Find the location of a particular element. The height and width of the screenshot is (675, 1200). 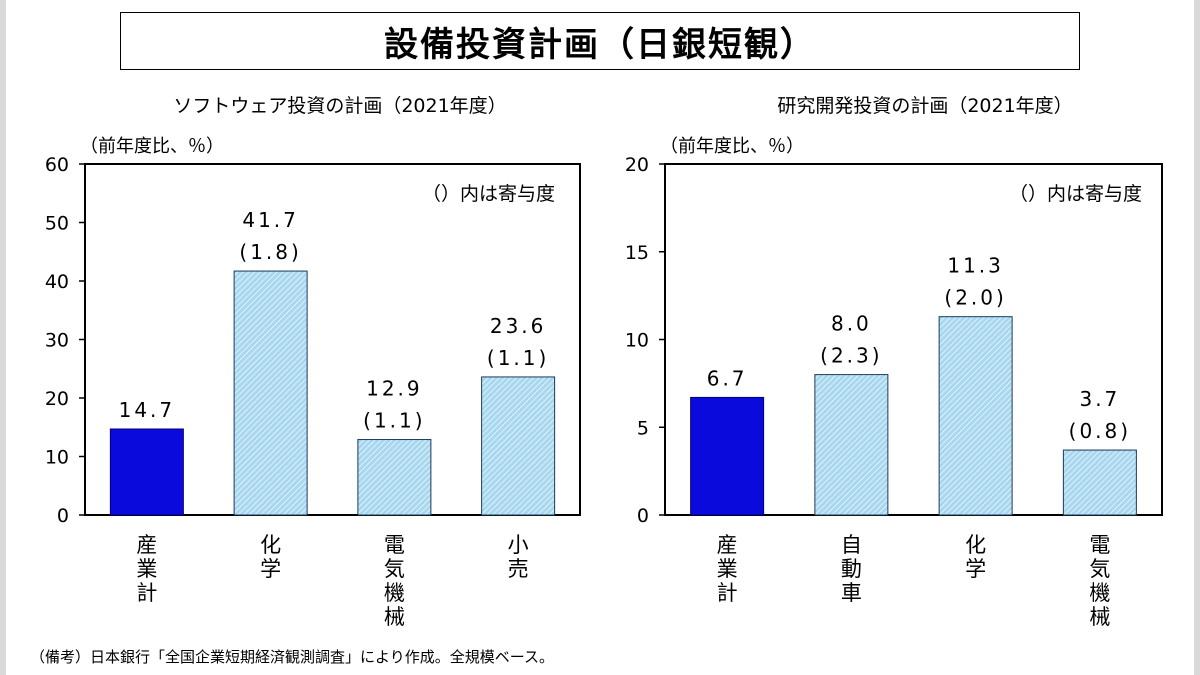

left-edge-strip is located at coordinates (3, 337).